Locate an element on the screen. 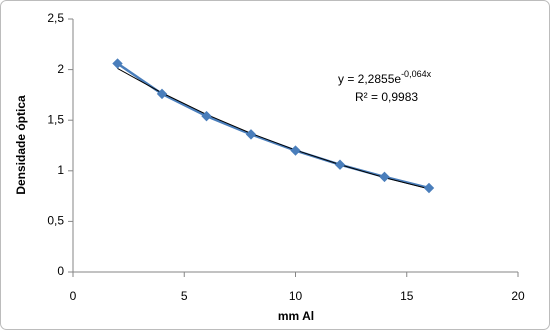 The image size is (551, 331). x-tick-label: 5 is located at coordinates (184, 296).